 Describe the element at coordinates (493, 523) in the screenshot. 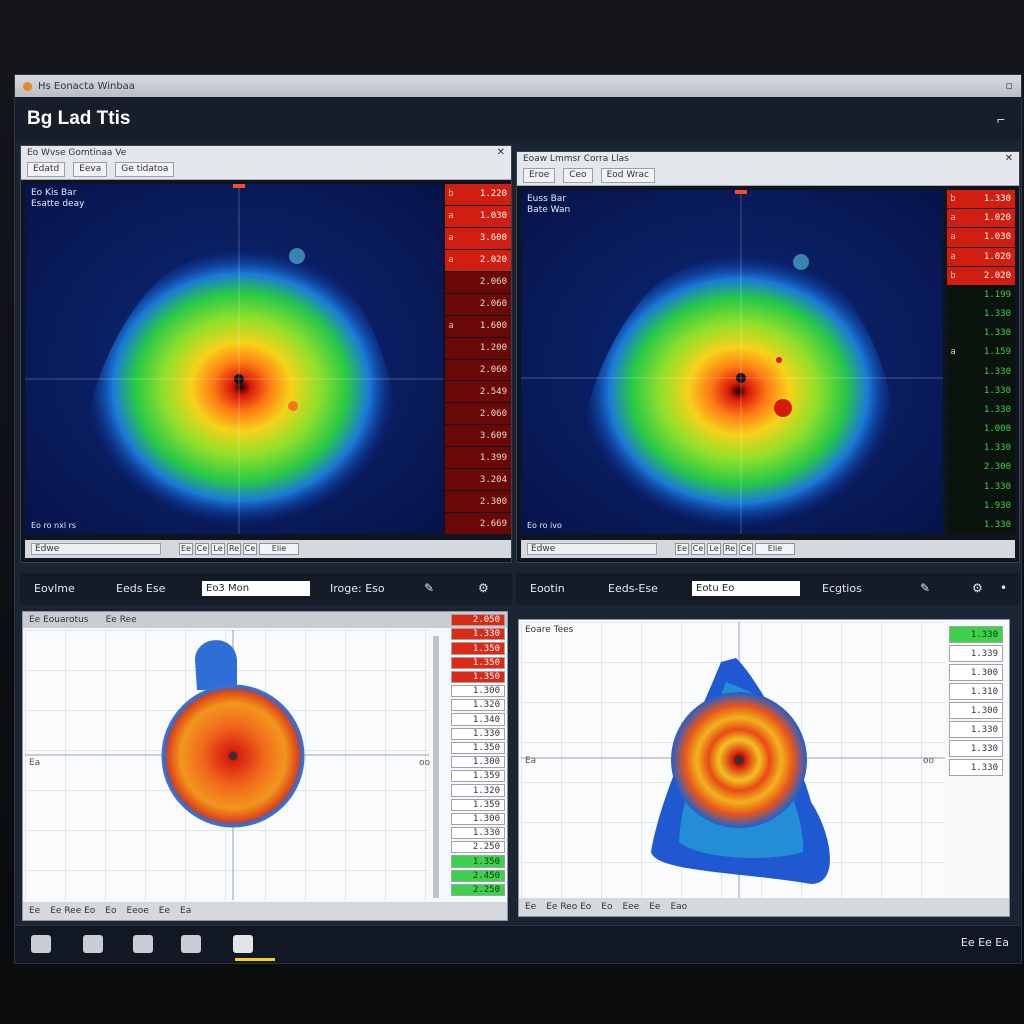

I see `scale-value: 2.669` at that location.